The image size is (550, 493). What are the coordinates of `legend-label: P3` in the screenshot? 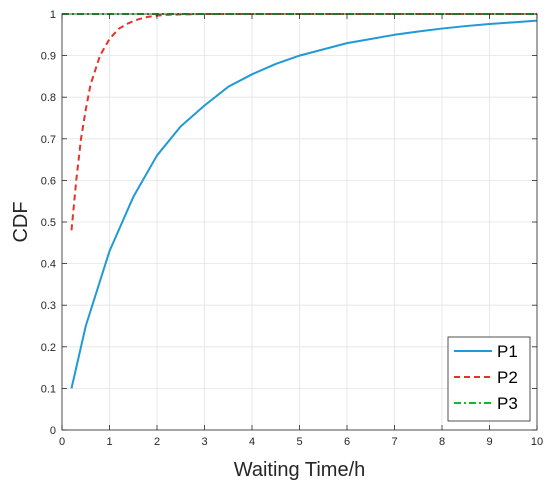 It's located at (507, 403).